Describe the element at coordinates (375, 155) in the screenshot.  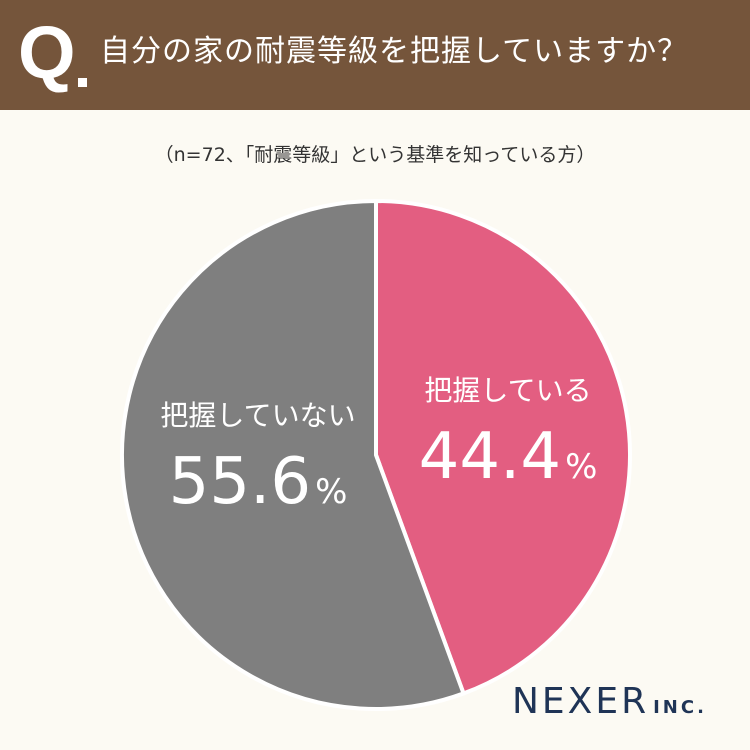
I see `sample-note: （n=72、「耐震等級」という基準を知っている方）` at that location.